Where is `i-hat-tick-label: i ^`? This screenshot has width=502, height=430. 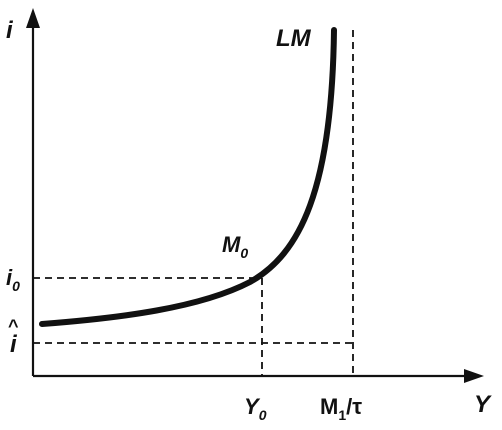 i-hat-tick-label: i ^ is located at coordinates (13, 337).